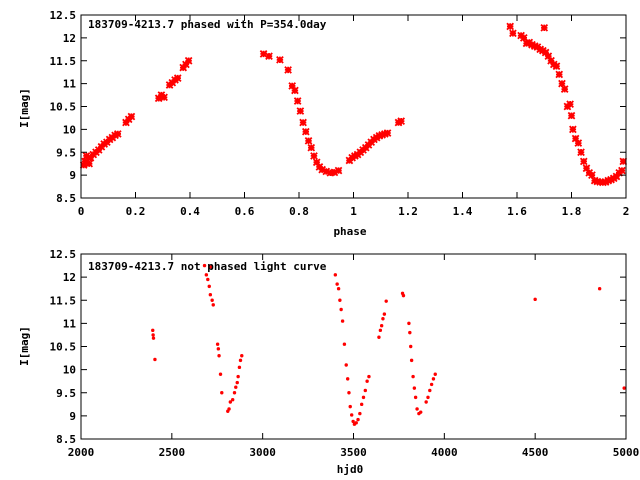 The height and width of the screenshot is (480, 640). What do you see at coordinates (626, 452) in the screenshot?
I see `x-tick-label: 5000` at bounding box center [626, 452].